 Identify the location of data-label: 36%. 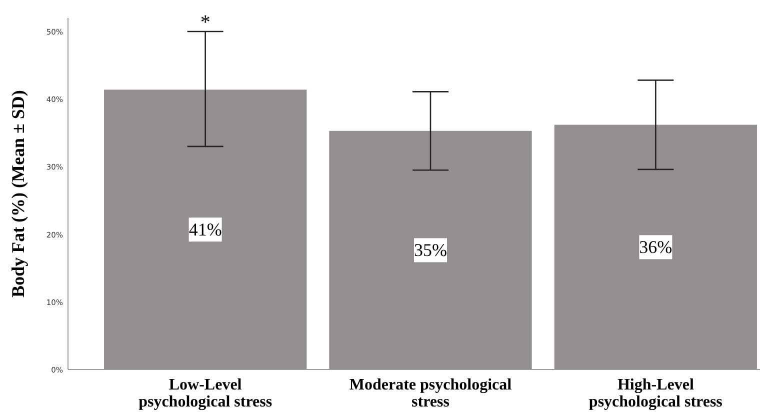
(655, 247).